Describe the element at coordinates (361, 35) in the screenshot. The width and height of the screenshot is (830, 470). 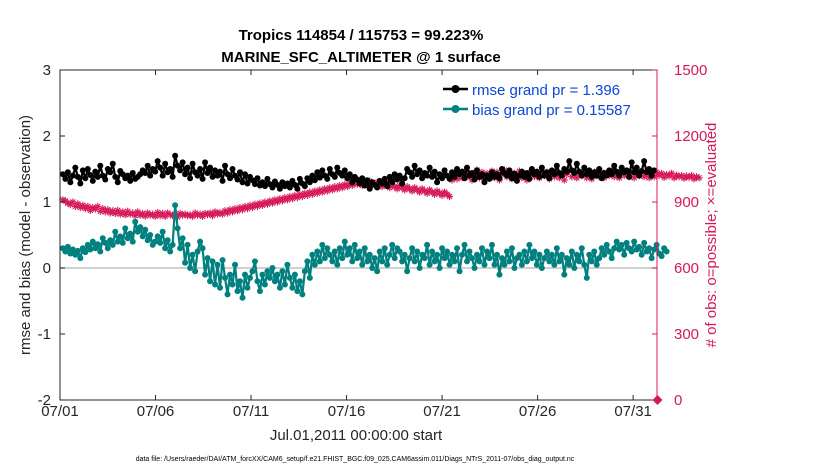
I see `chart-title: Tropics 114854 / 115753 = 99.223%` at that location.